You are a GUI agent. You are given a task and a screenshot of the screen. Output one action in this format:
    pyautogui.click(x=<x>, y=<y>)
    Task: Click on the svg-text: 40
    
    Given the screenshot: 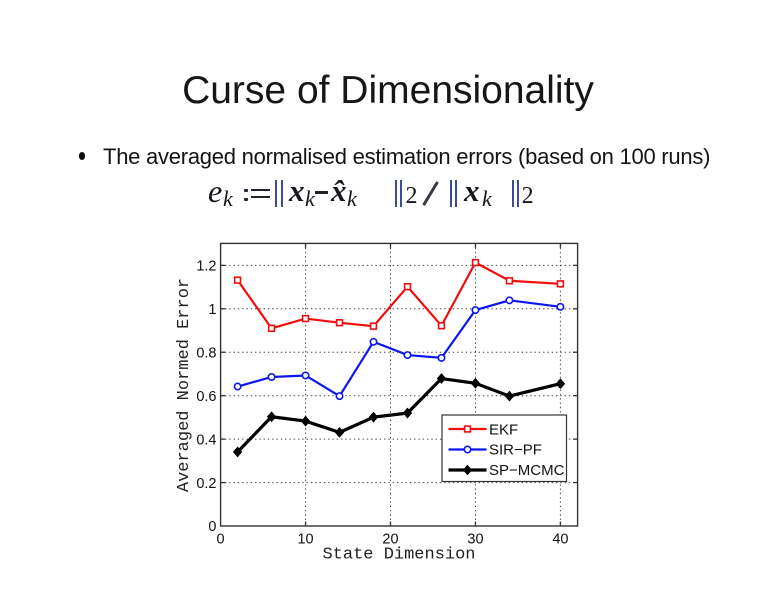 What is the action you would take?
    pyautogui.click(x=560, y=540)
    